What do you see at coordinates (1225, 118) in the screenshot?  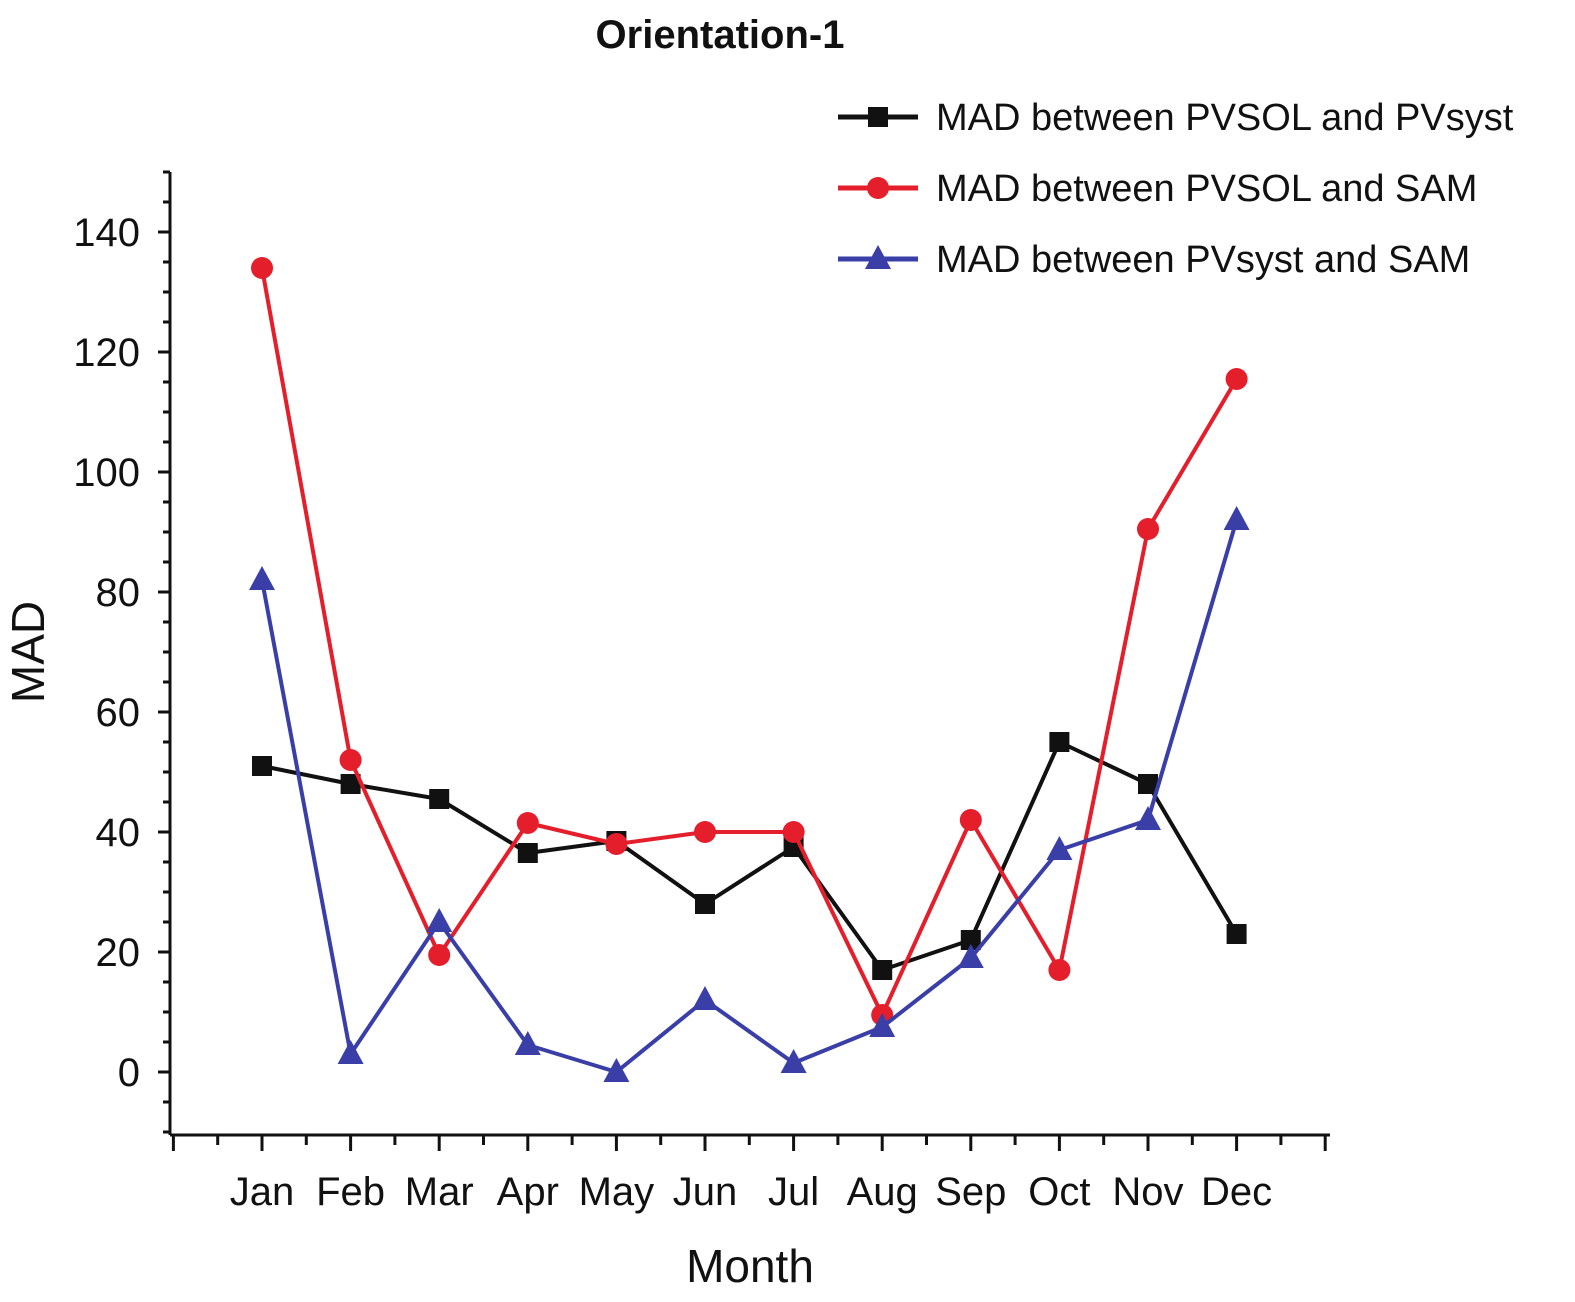 I see `legend-label: MAD between PVSOL and PVsyst` at bounding box center [1225, 118].